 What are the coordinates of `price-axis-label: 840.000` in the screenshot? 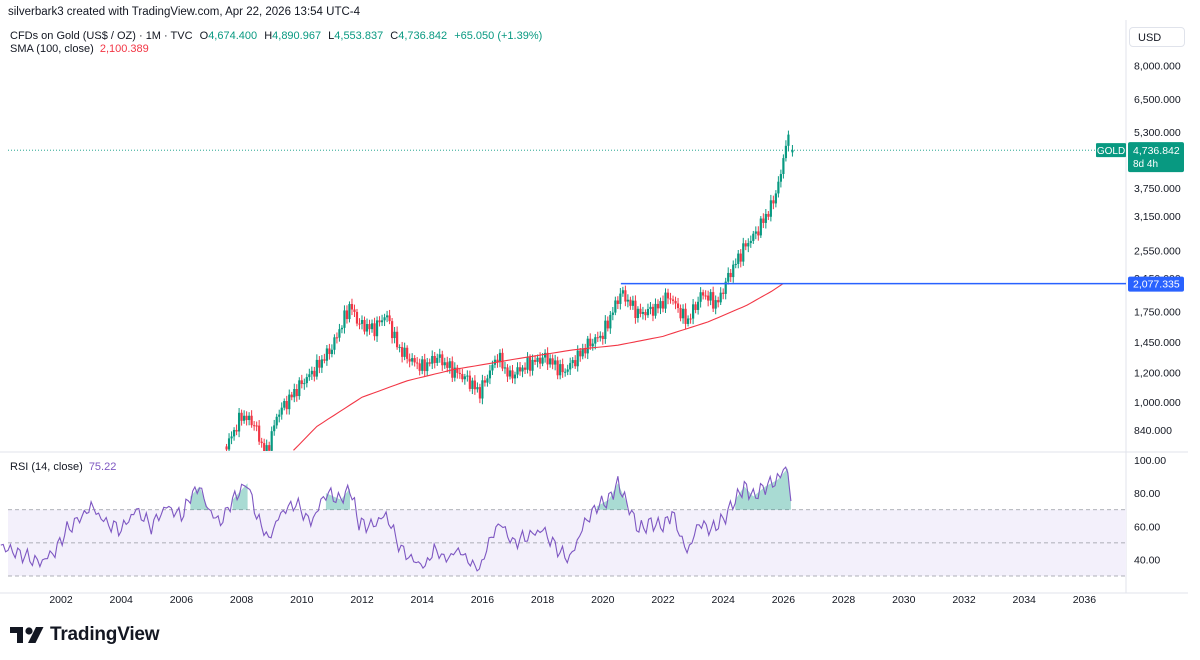 It's located at (1153, 431).